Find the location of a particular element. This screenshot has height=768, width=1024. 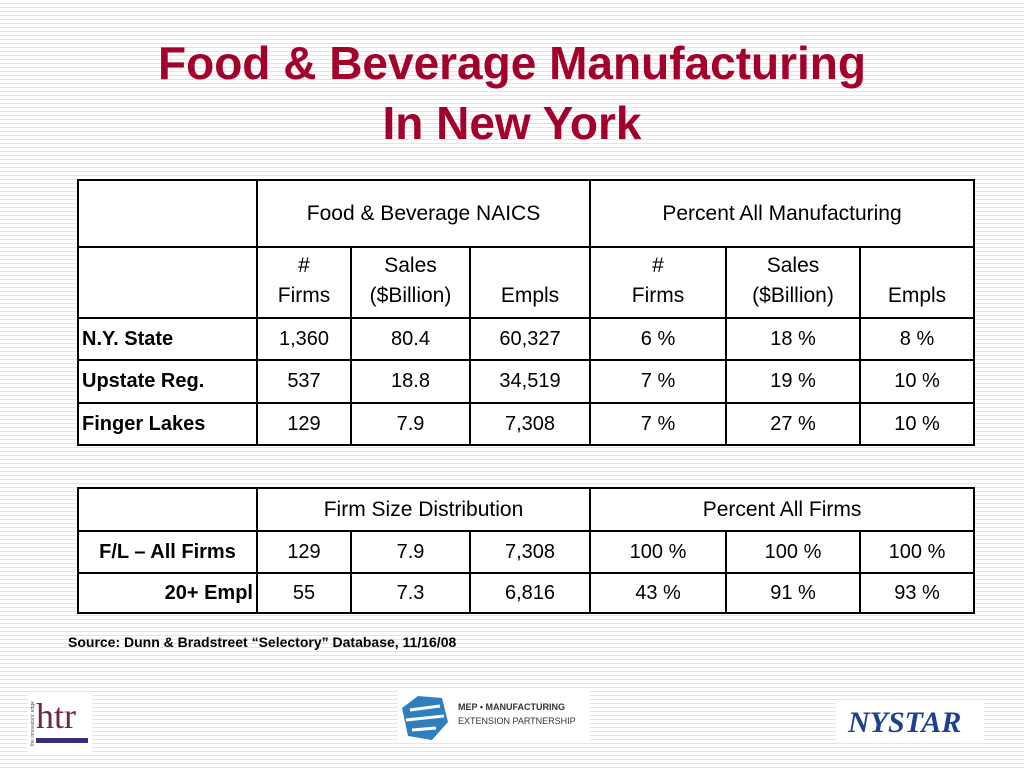

title-line: Food & Beverage Manufacturing is located at coordinates (512, 63).